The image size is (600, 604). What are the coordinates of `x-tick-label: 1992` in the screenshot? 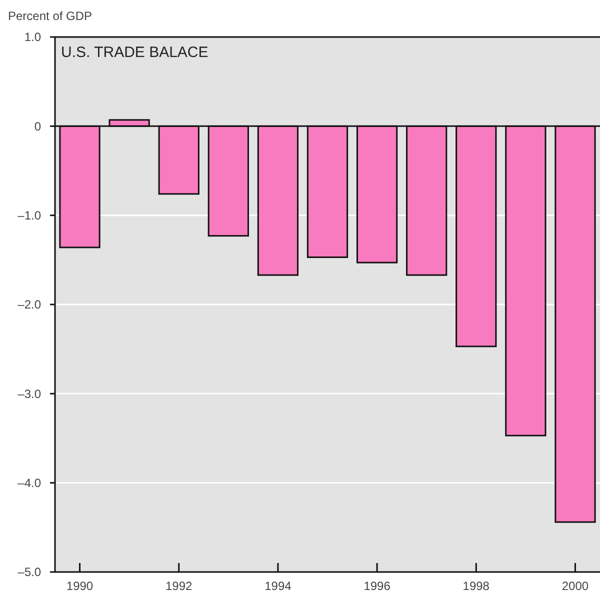 It's located at (179, 586).